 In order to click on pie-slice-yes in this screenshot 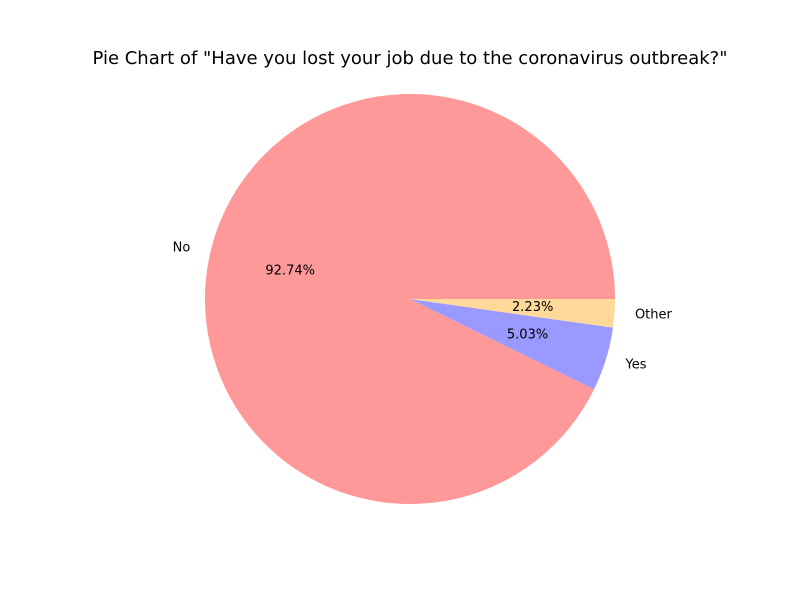, I will do `click(511, 344)`.